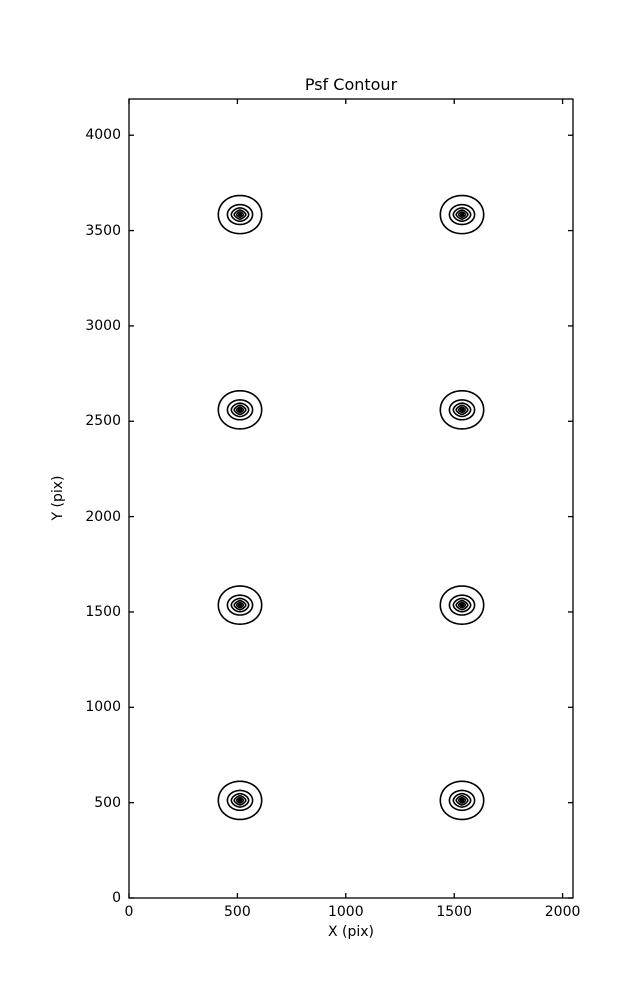 Image resolution: width=637 pixels, height=1000 pixels. What do you see at coordinates (103, 230) in the screenshot?
I see `y-tick-label: 3500` at bounding box center [103, 230].